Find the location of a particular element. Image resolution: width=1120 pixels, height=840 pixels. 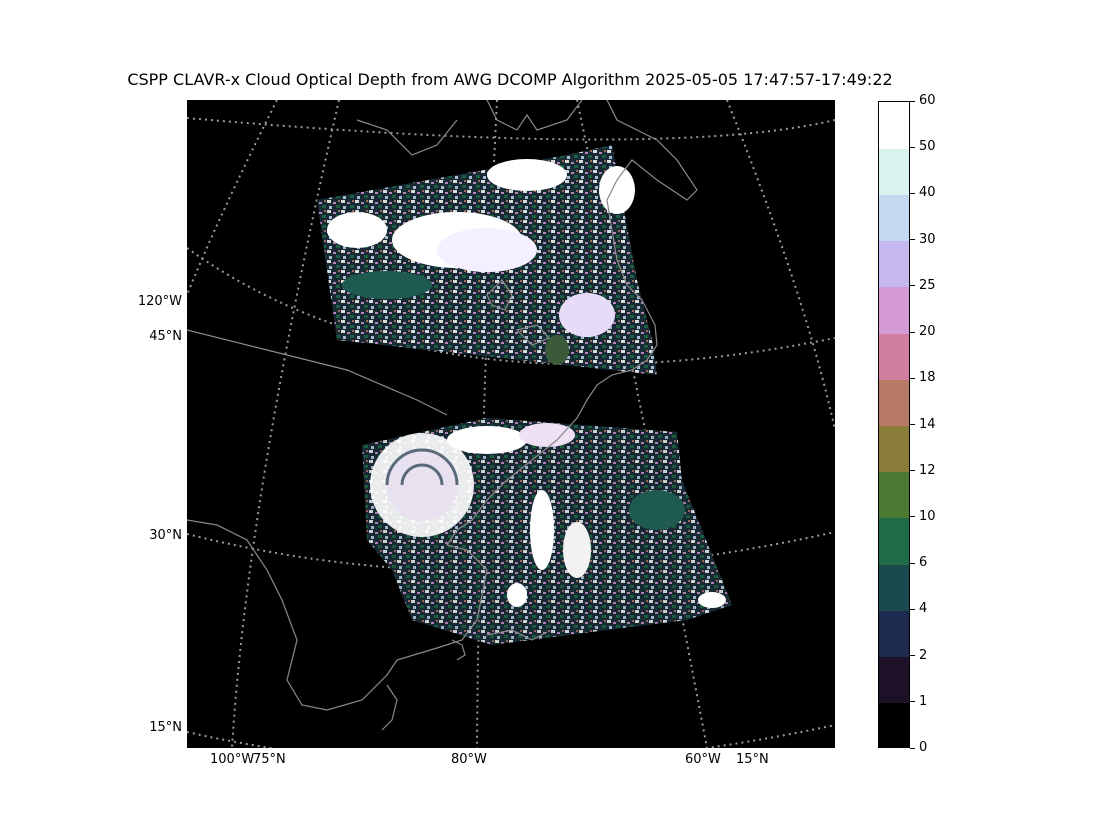

label-100w: 100°W is located at coordinates (232, 759).